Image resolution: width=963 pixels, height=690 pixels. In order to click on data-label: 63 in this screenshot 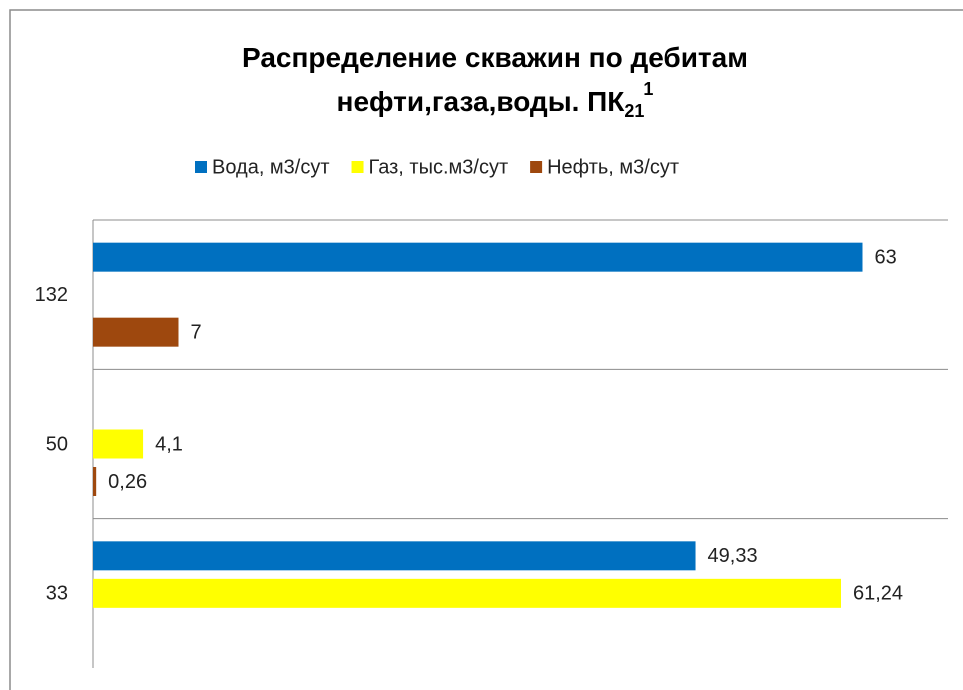, I will do `click(886, 257)`.